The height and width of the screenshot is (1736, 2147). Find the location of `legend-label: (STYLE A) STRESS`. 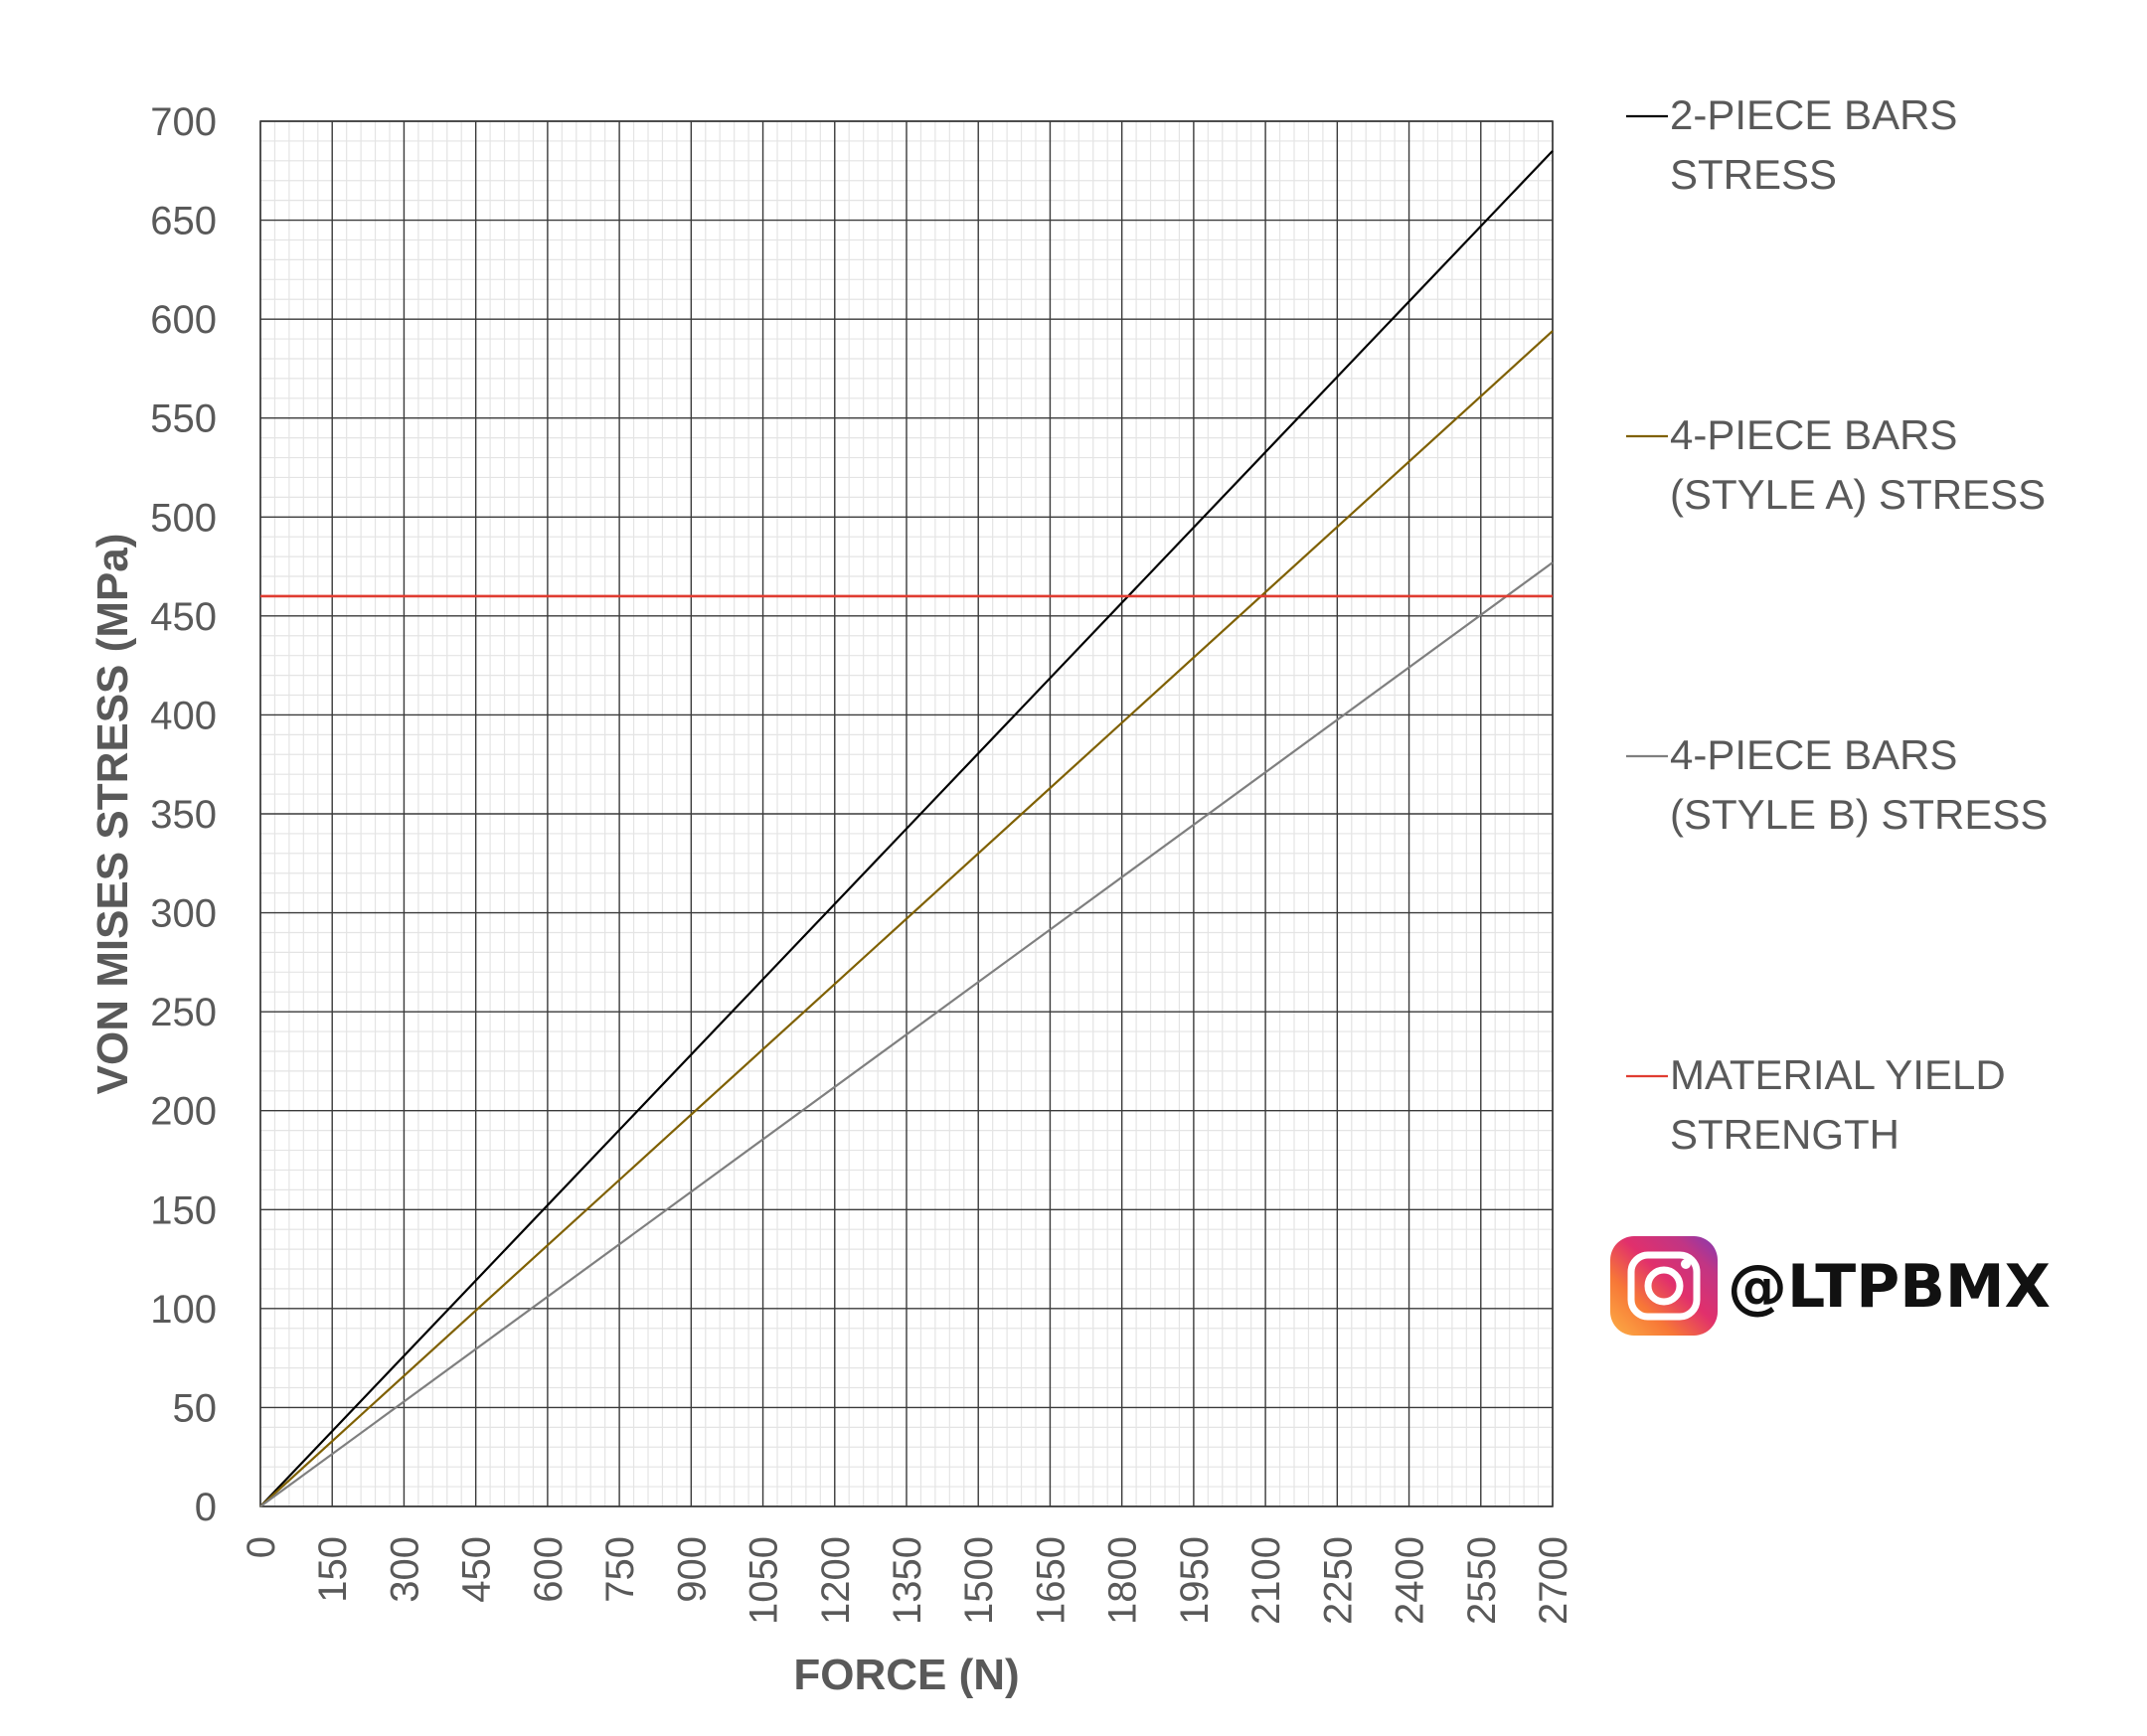

legend-label: (STYLE A) STRESS is located at coordinates (1858, 494).